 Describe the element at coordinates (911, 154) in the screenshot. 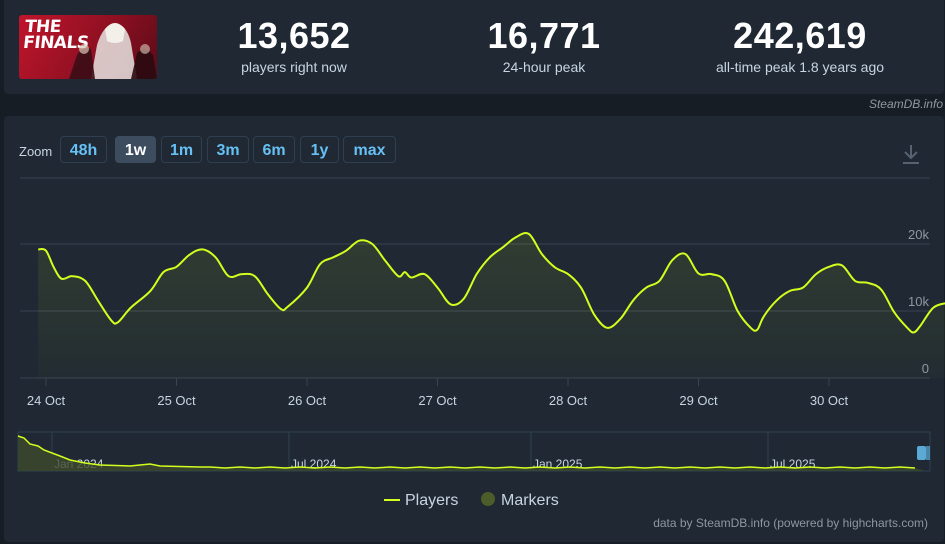

I see `download-icon` at that location.